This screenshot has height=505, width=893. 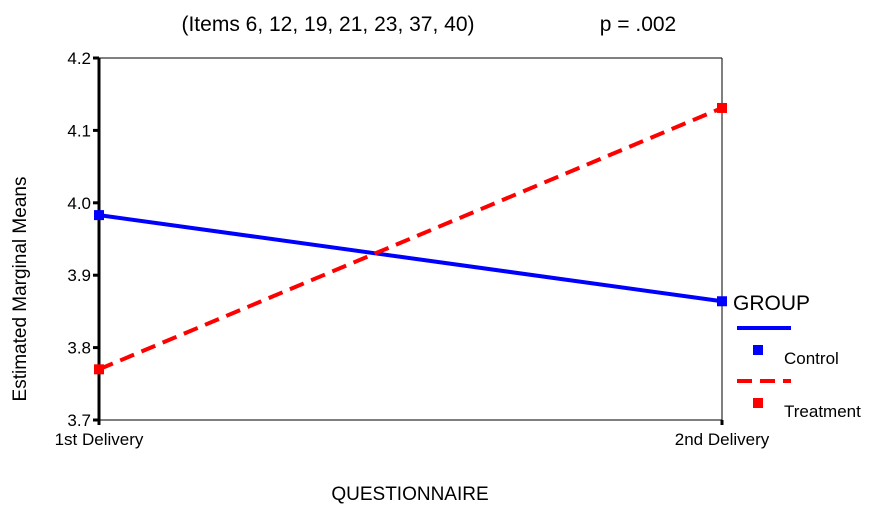 I want to click on x-axis-title: QUESTIONNAIRE, so click(x=409, y=494).